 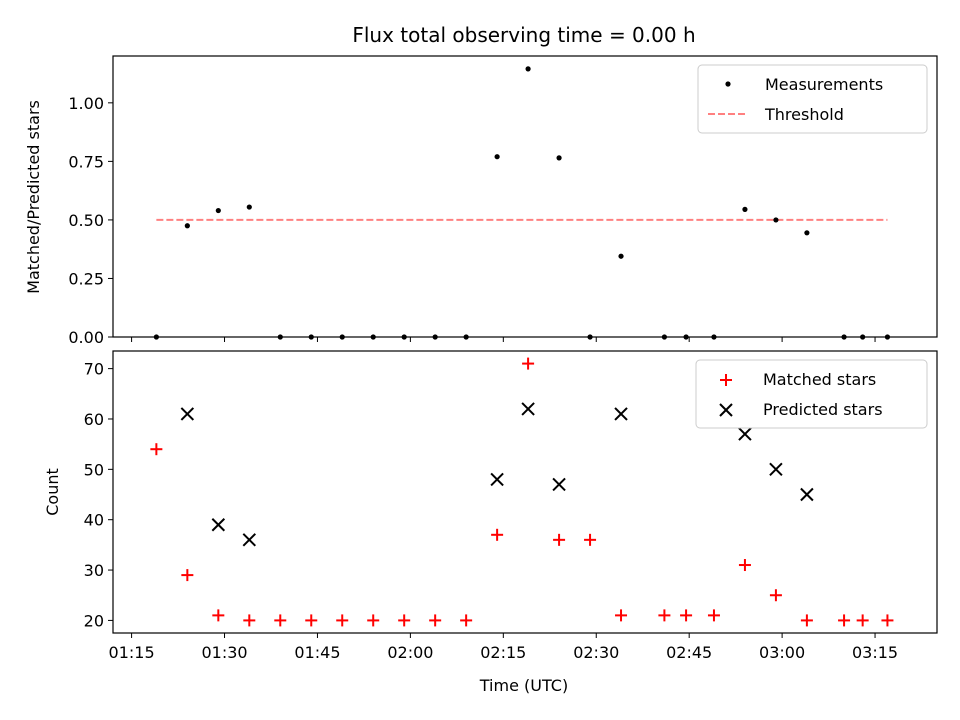 What do you see at coordinates (804, 114) in the screenshot?
I see `legend-threshold-label: Threshold` at bounding box center [804, 114].